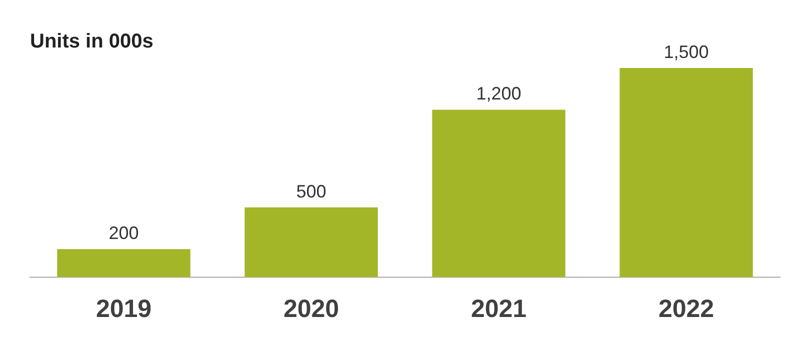 The width and height of the screenshot is (800, 347). I want to click on x-tick-label: 2022, so click(686, 308).